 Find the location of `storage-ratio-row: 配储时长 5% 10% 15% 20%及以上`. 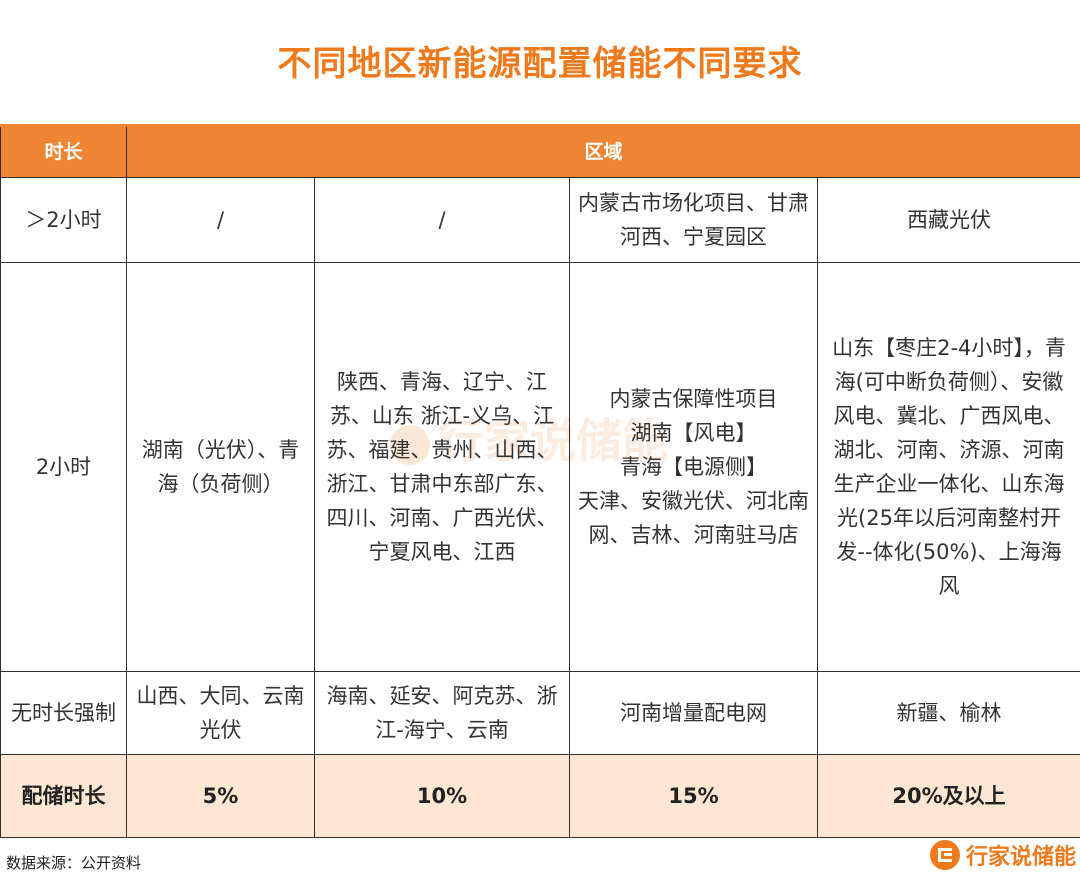

storage-ratio-row: 配储时长 5% 10% 15% 20%及以上 is located at coordinates (540, 796).